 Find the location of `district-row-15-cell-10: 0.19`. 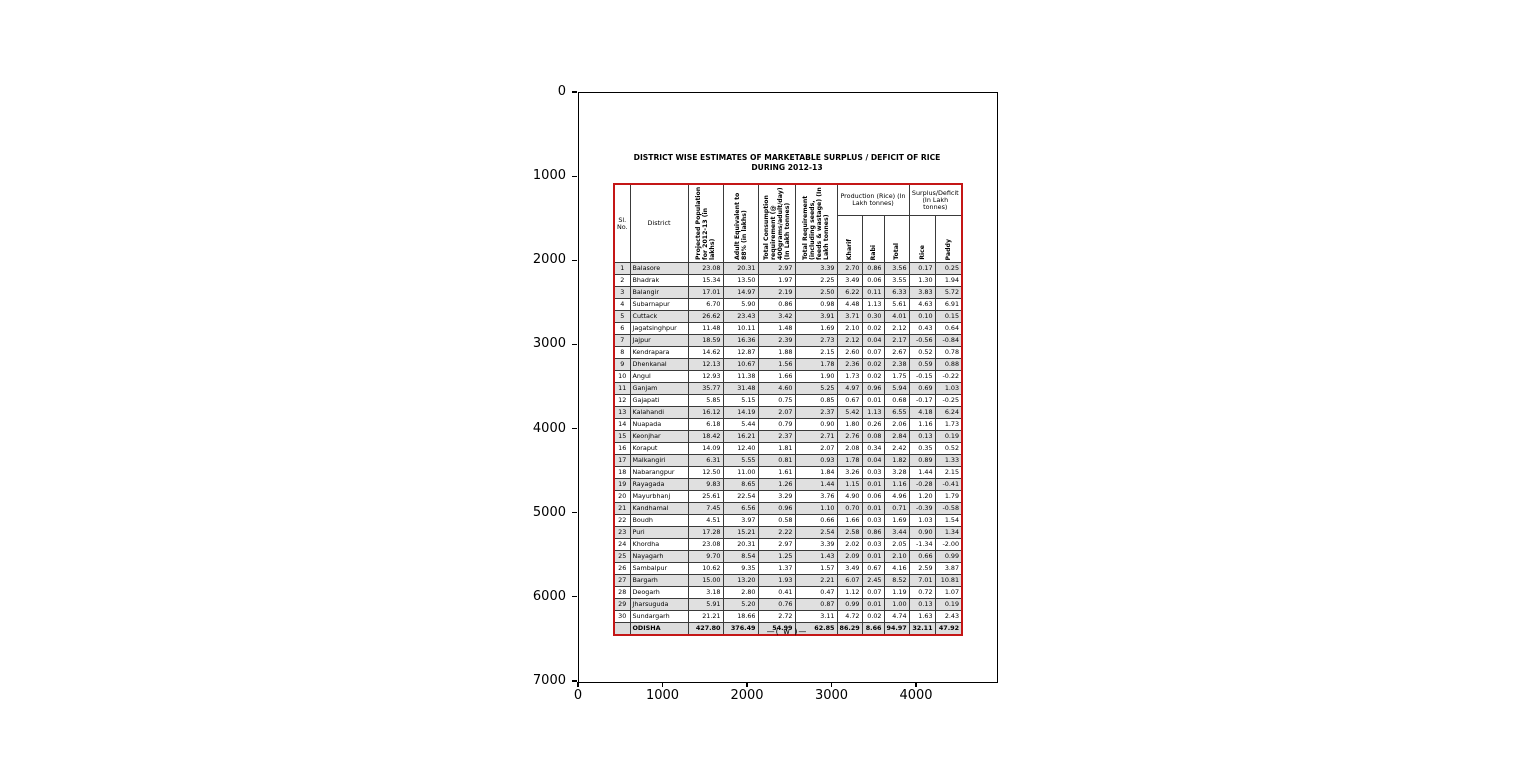

district-row-15-cell-10: 0.19 is located at coordinates (948, 436).